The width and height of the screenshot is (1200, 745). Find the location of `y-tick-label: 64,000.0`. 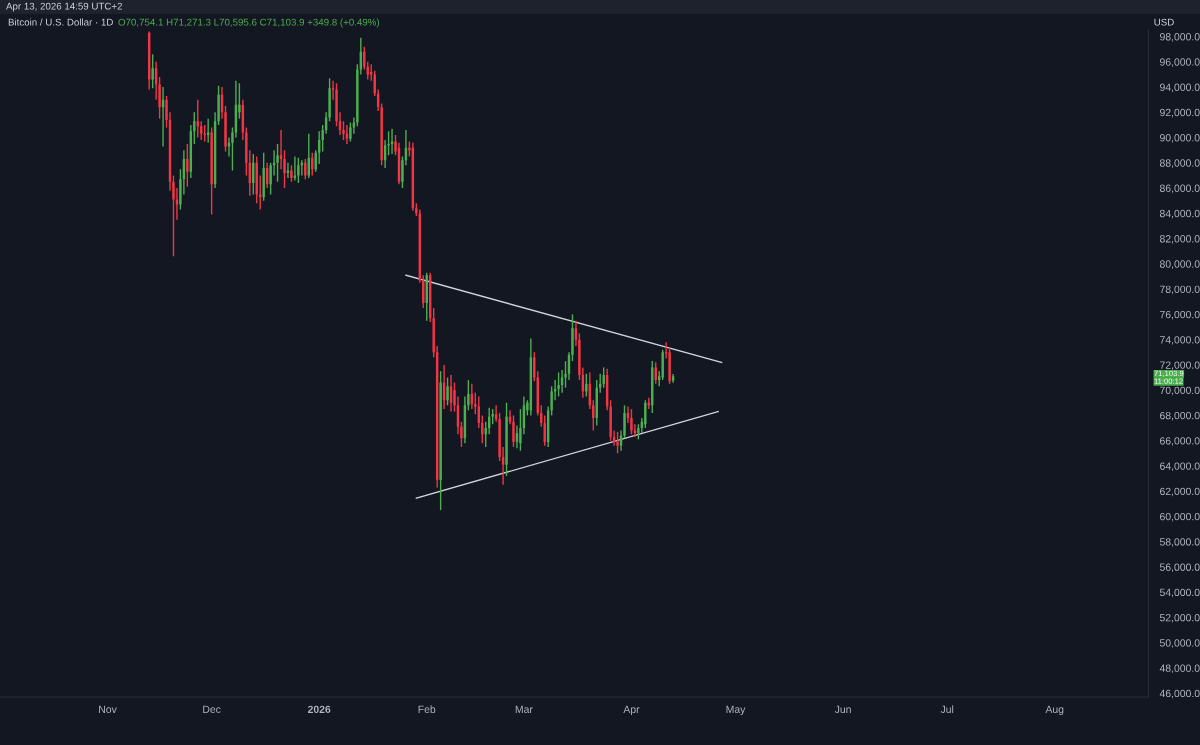

y-tick-label: 64,000.0 is located at coordinates (1180, 467).